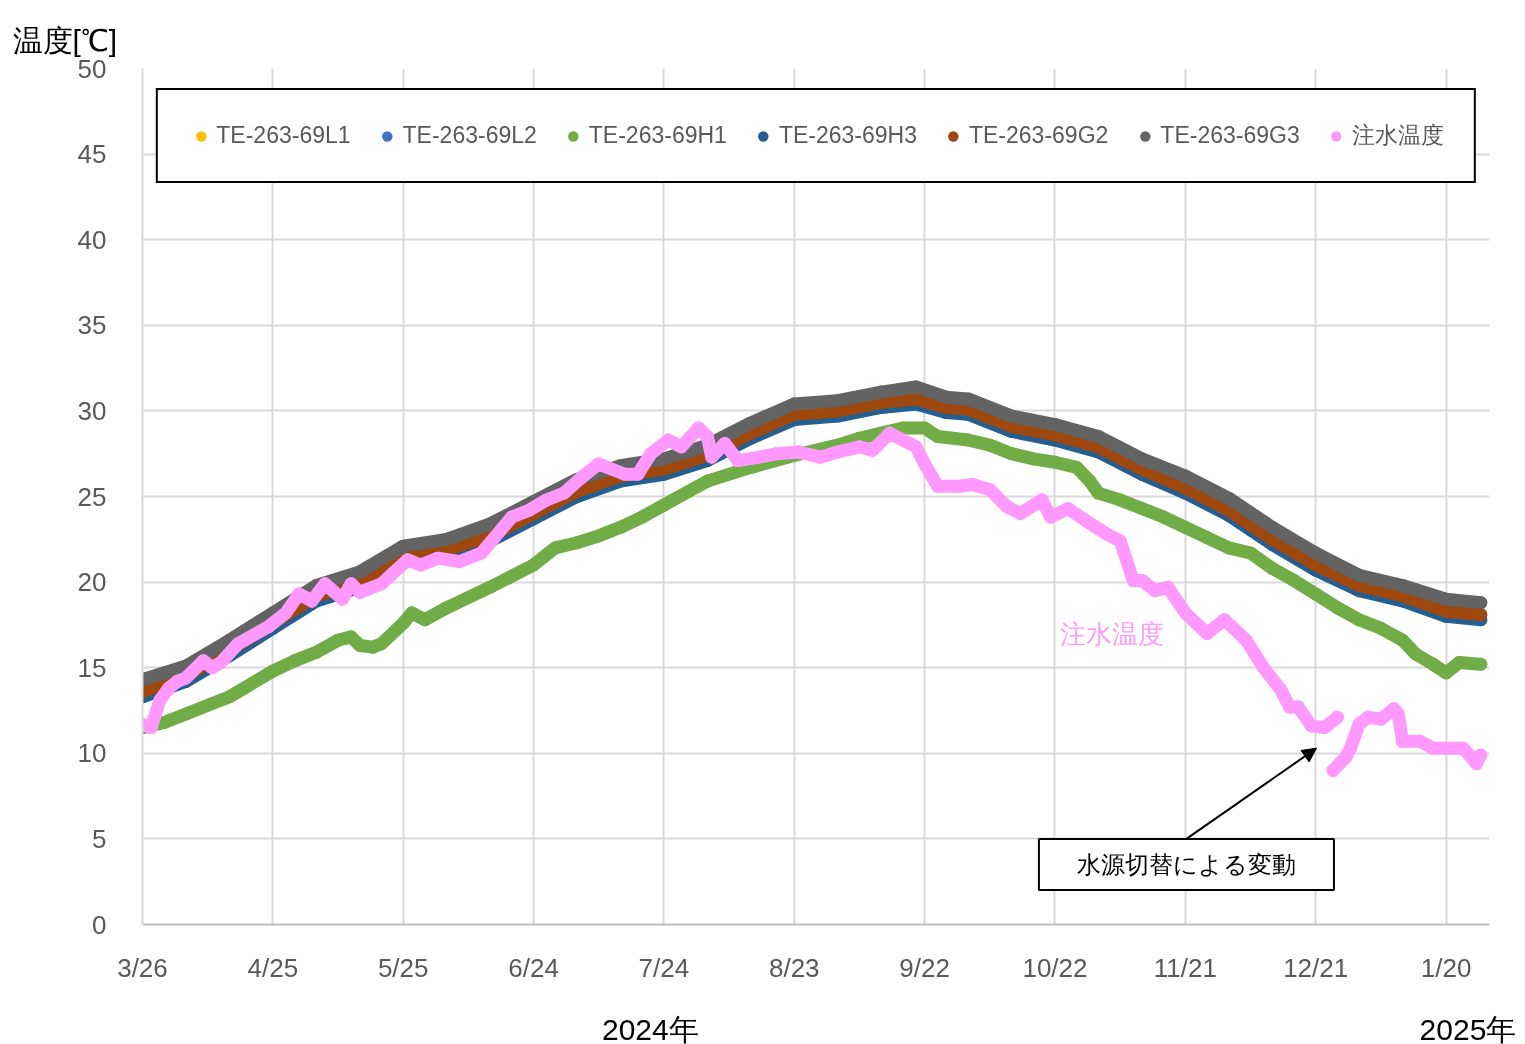  I want to click on legend-label: TE-263-69L2, so click(469, 135).